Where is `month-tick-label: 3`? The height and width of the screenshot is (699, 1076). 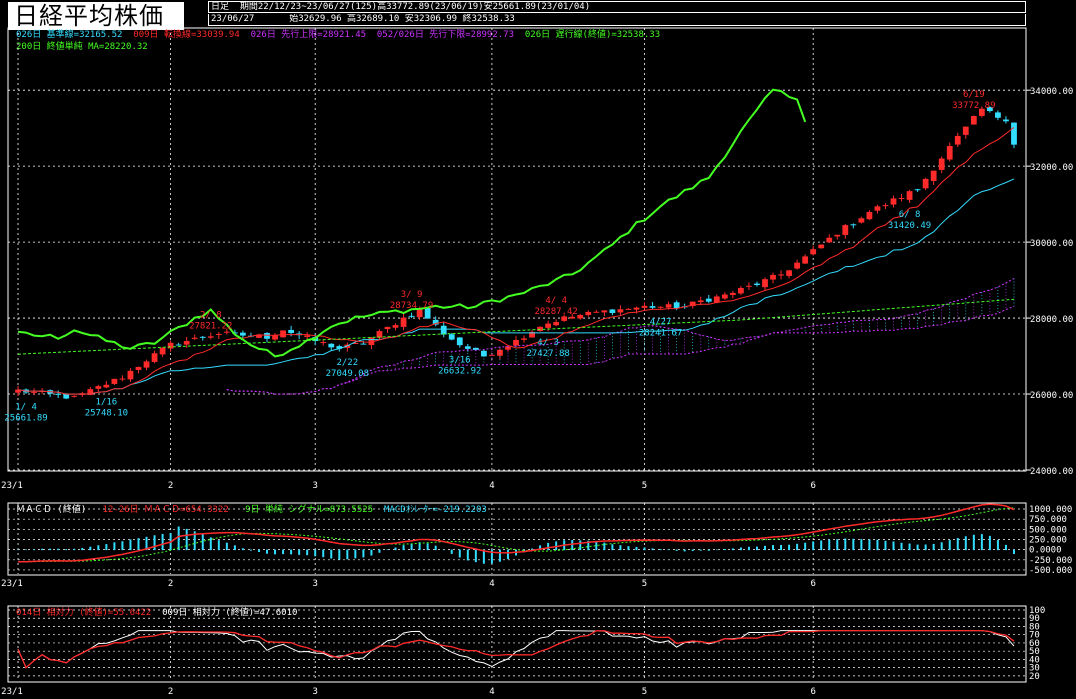
month-tick-label: 3 is located at coordinates (314, 584).